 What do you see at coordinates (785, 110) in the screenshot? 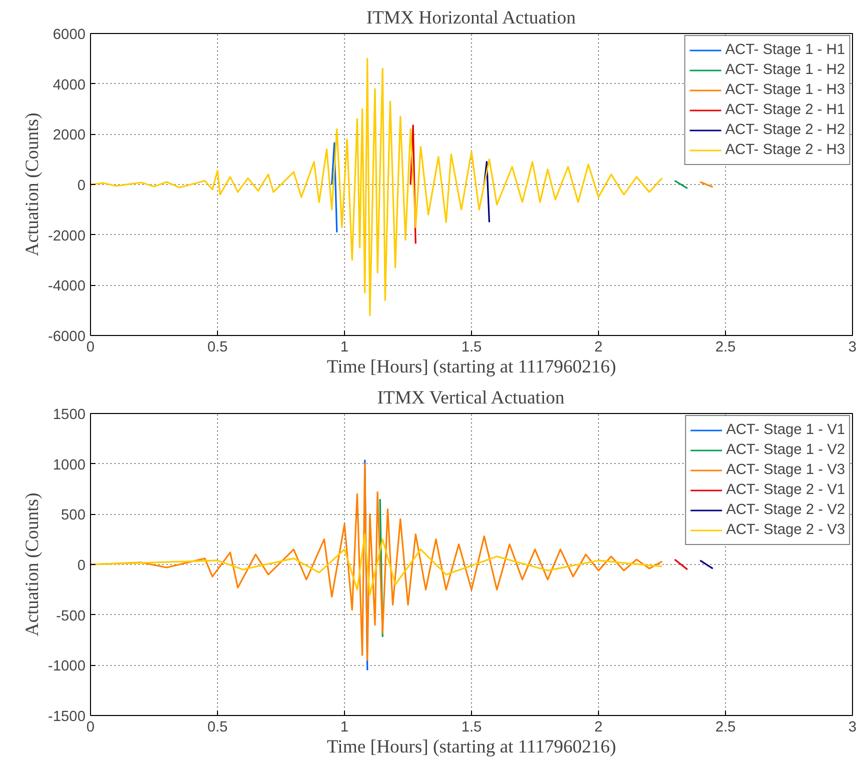
I see `legend-label: ACT- Stage 2 - H1` at bounding box center [785, 110].